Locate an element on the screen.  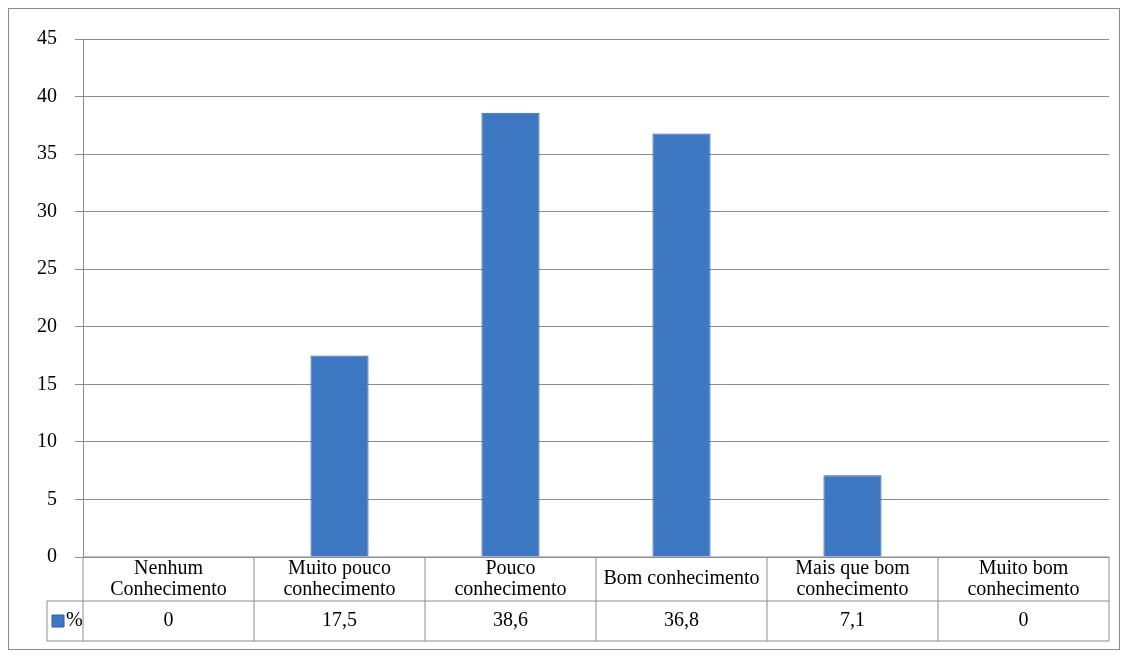
y-tick-label: 30 is located at coordinates (47, 209).